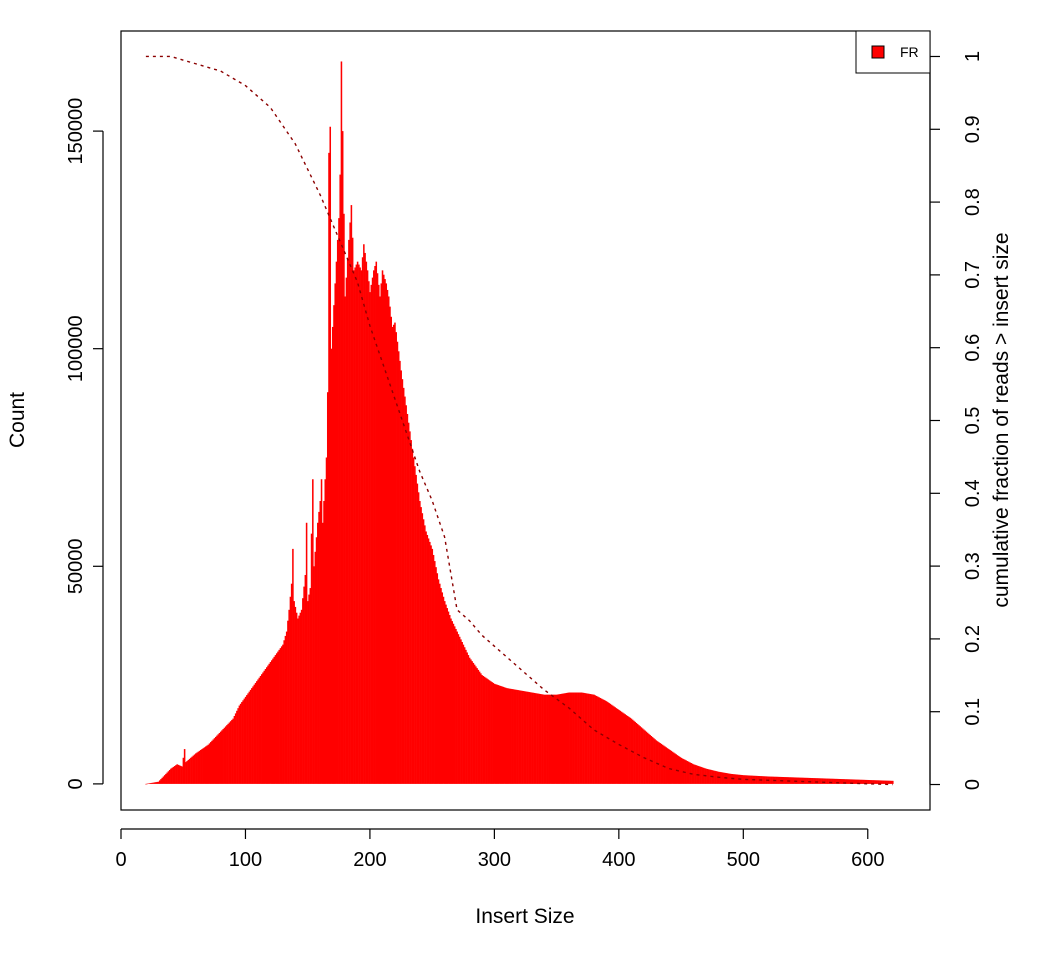 This screenshot has width=1050, height=961. What do you see at coordinates (909, 52) in the screenshot?
I see `legend-label-fr: FR` at bounding box center [909, 52].